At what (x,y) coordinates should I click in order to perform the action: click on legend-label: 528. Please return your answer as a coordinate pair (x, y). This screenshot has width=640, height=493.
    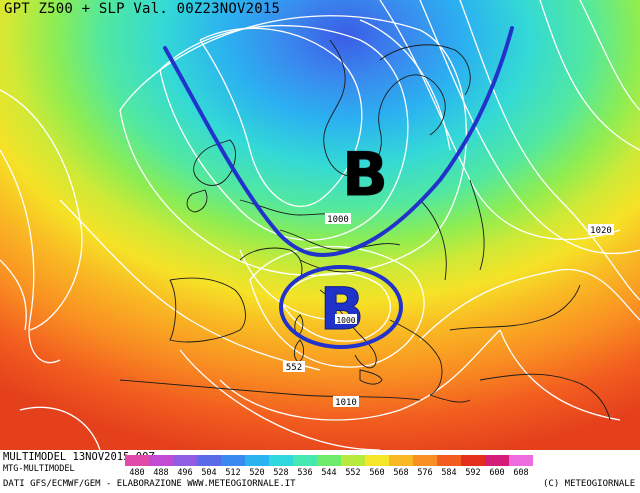
    Looking at the image, I should click on (281, 473).